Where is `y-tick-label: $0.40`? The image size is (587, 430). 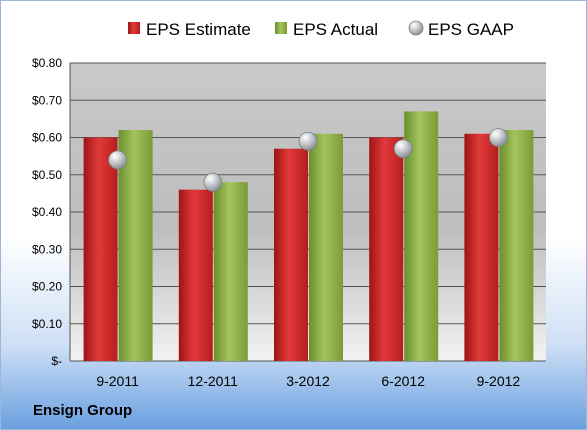 y-tick-label: $0.40 is located at coordinates (47, 212).